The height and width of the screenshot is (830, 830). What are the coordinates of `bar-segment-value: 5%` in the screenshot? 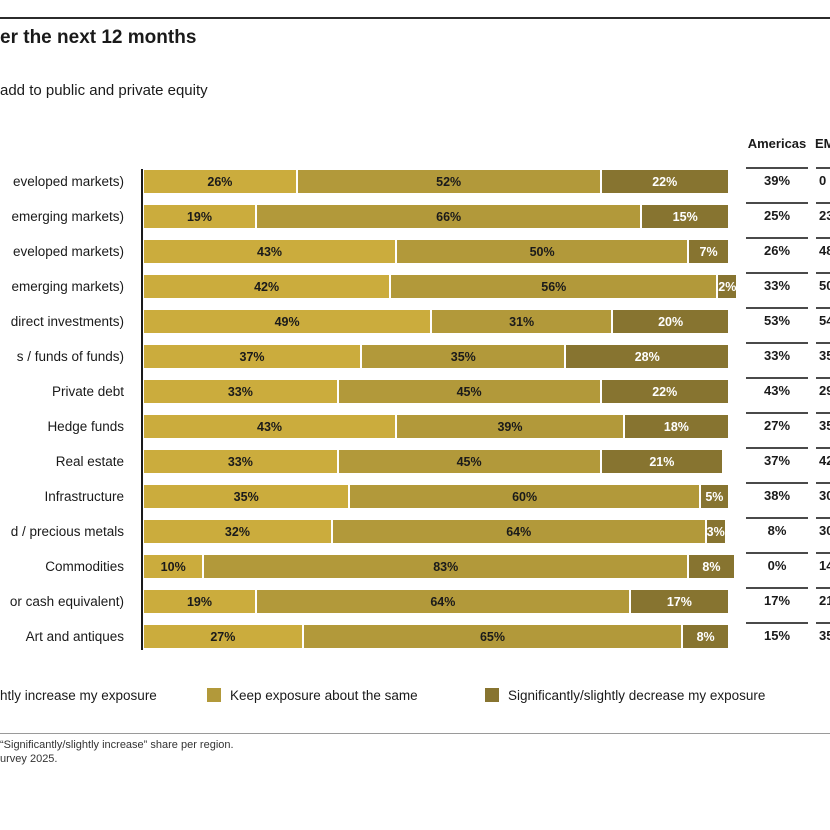 It's located at (714, 496).